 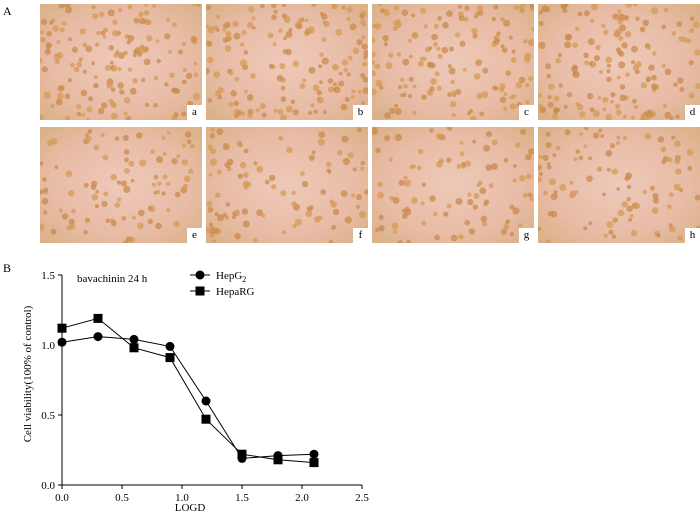 What do you see at coordinates (692, 235) in the screenshot?
I see `micrograph-label: h` at bounding box center [692, 235].